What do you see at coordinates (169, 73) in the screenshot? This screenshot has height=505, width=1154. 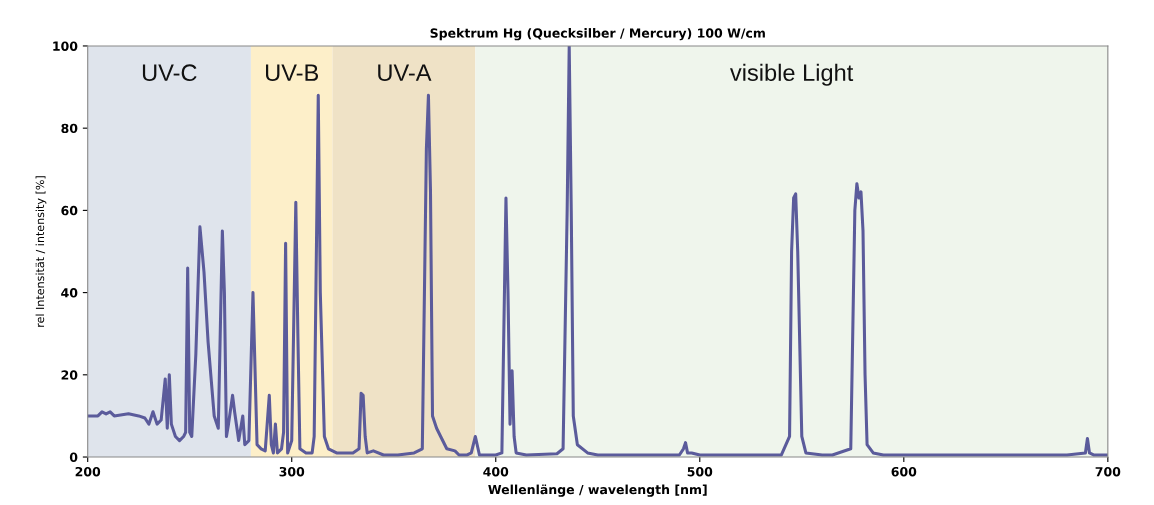 I see `band-label: UV-C` at bounding box center [169, 73].